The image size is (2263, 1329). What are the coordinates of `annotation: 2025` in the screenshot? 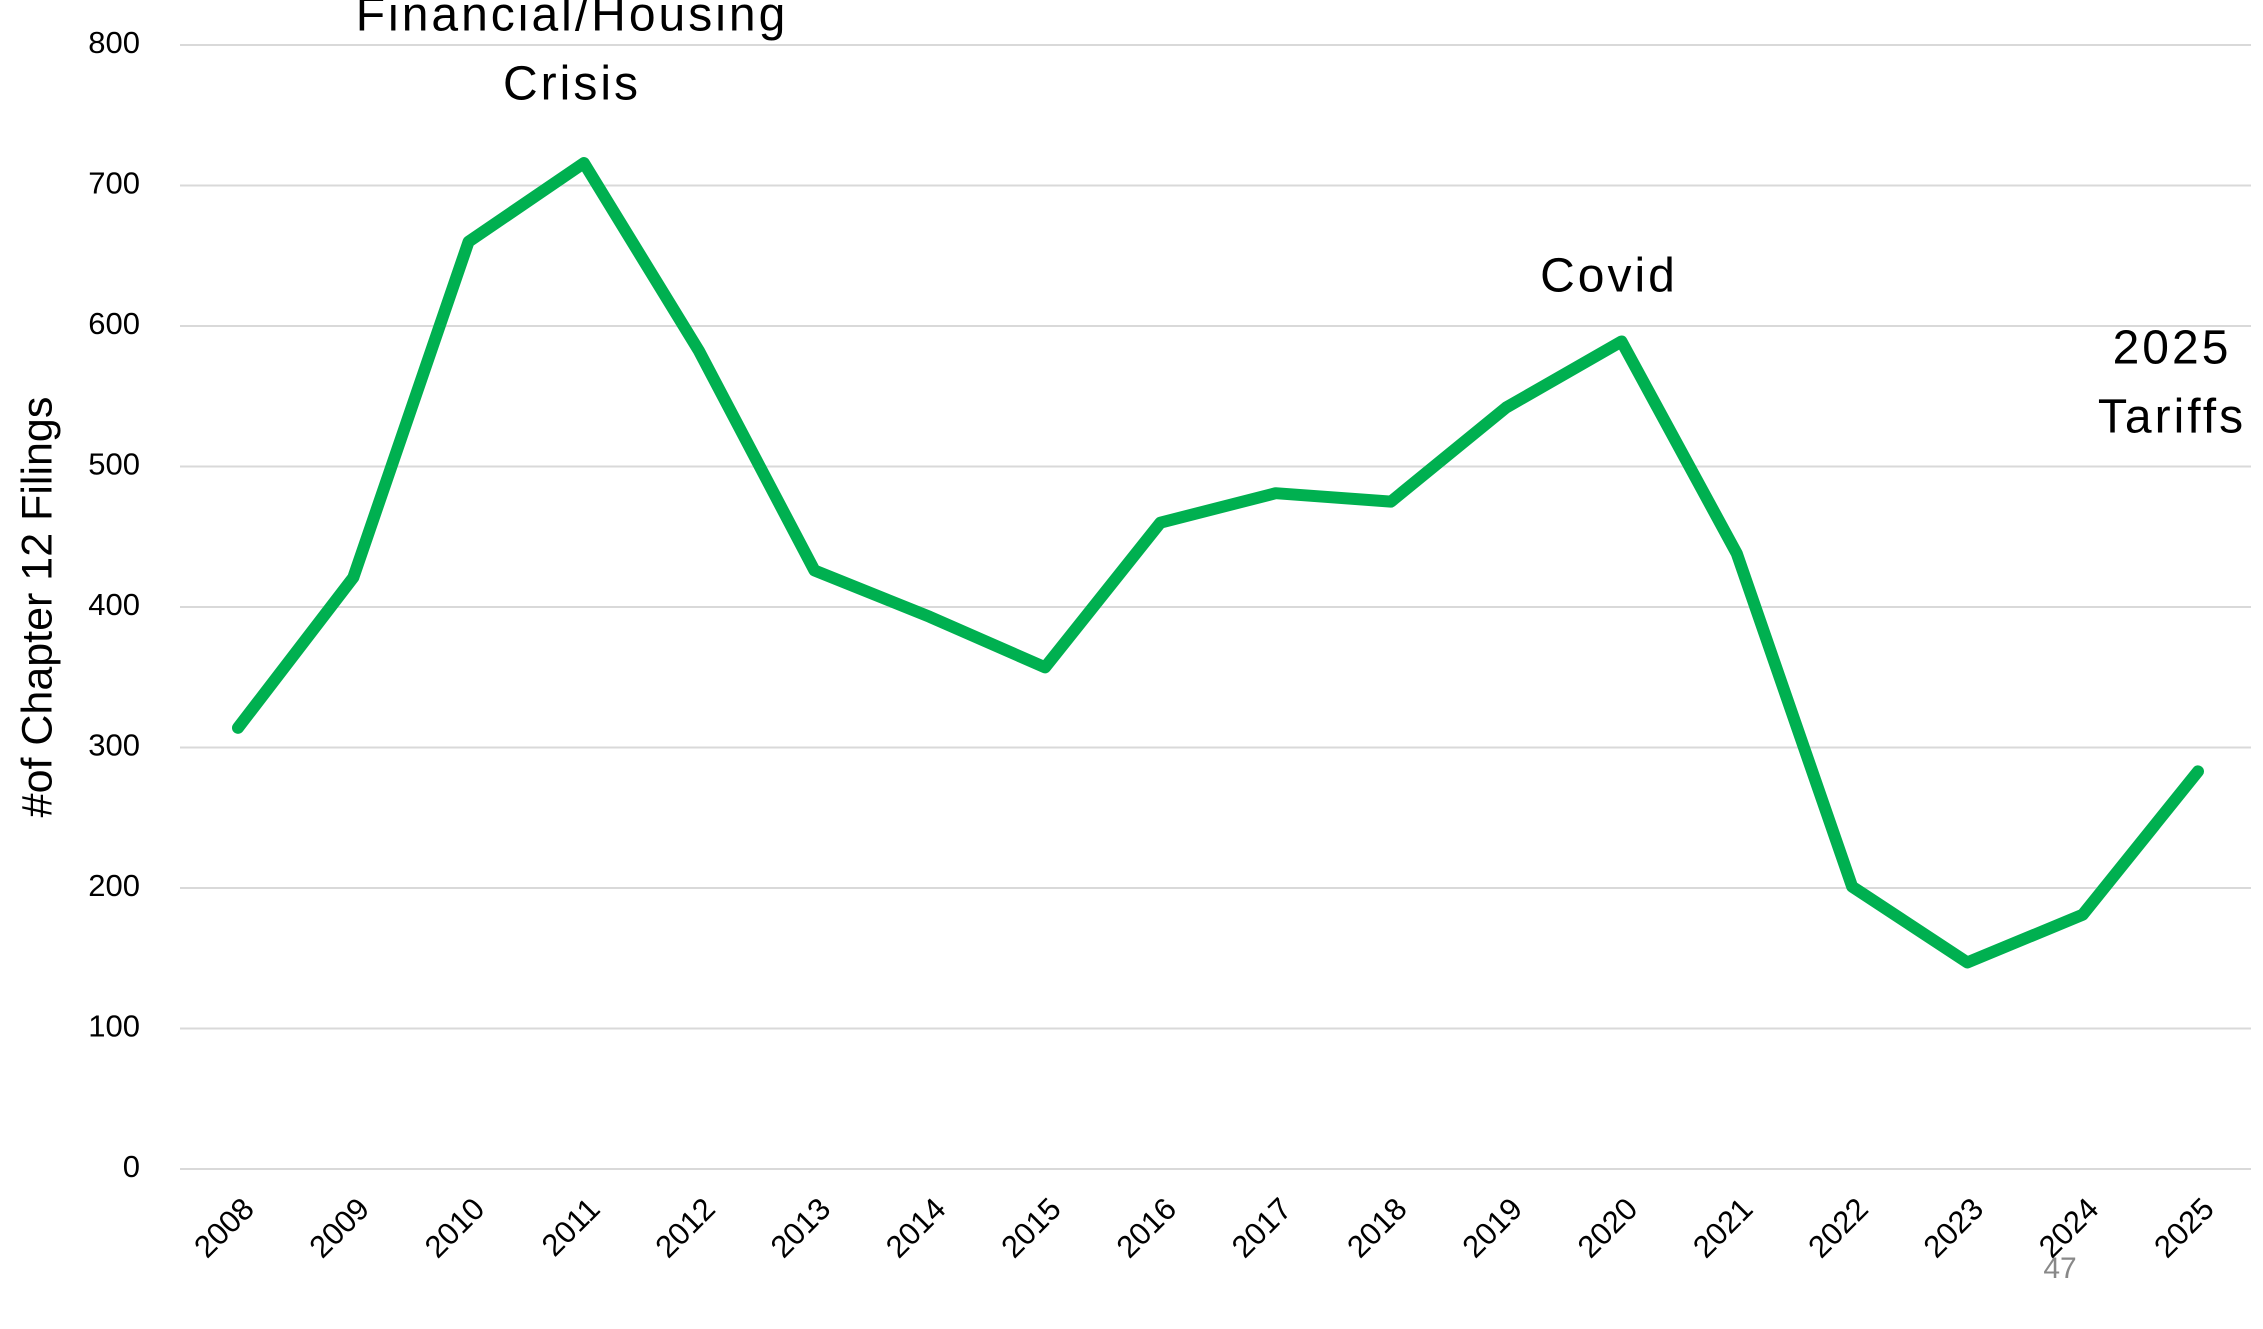 It's located at (2172, 348).